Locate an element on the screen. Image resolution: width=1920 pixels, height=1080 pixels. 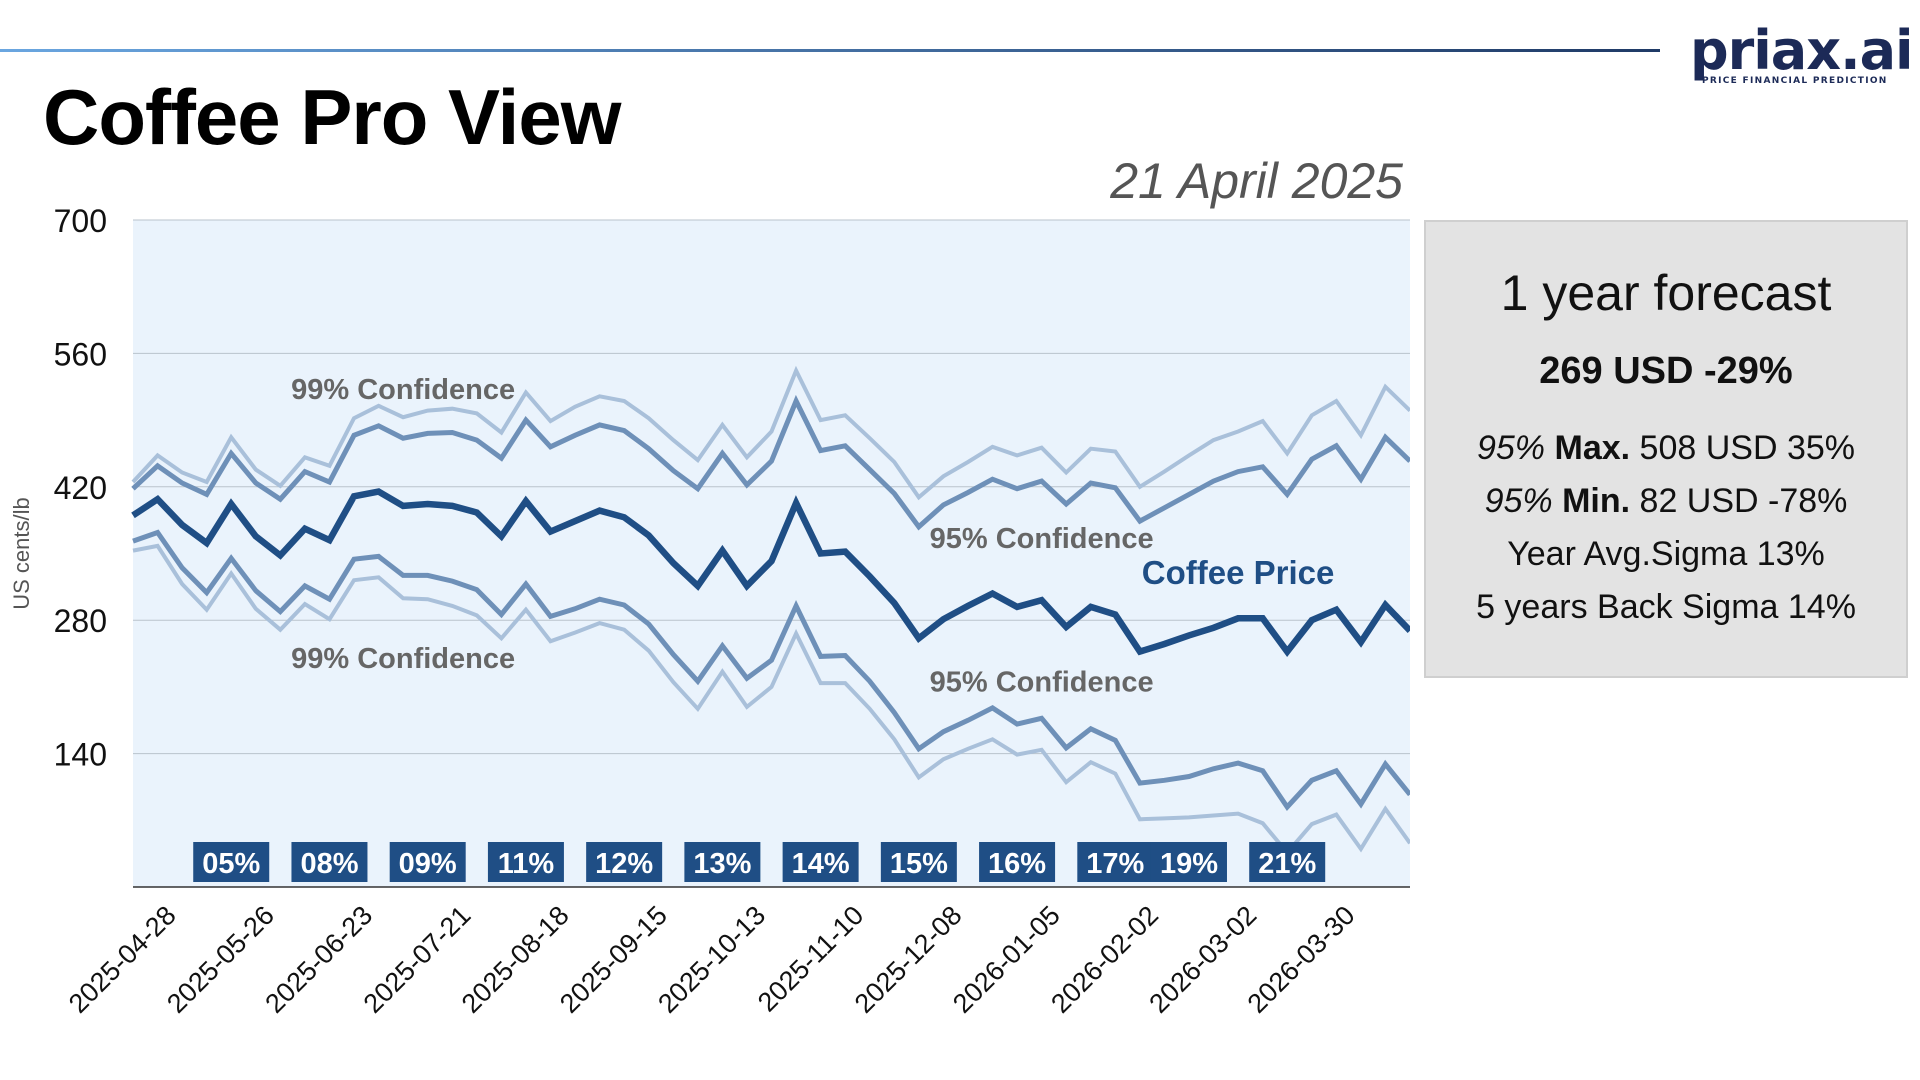
sigma-badge-label: 12% is located at coordinates (624, 864).